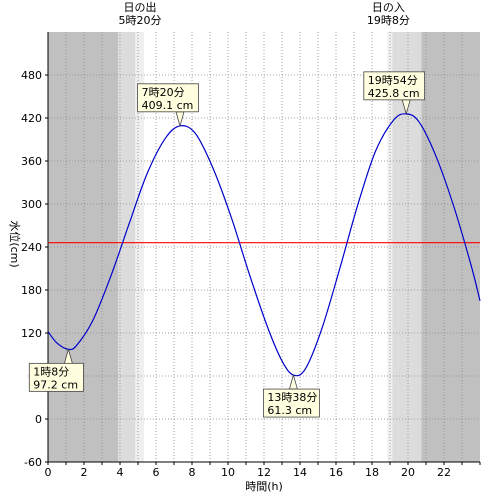 This screenshot has width=496, height=496. Describe the element at coordinates (51, 371) in the screenshot. I see `annotation-time: 1時8分` at that location.